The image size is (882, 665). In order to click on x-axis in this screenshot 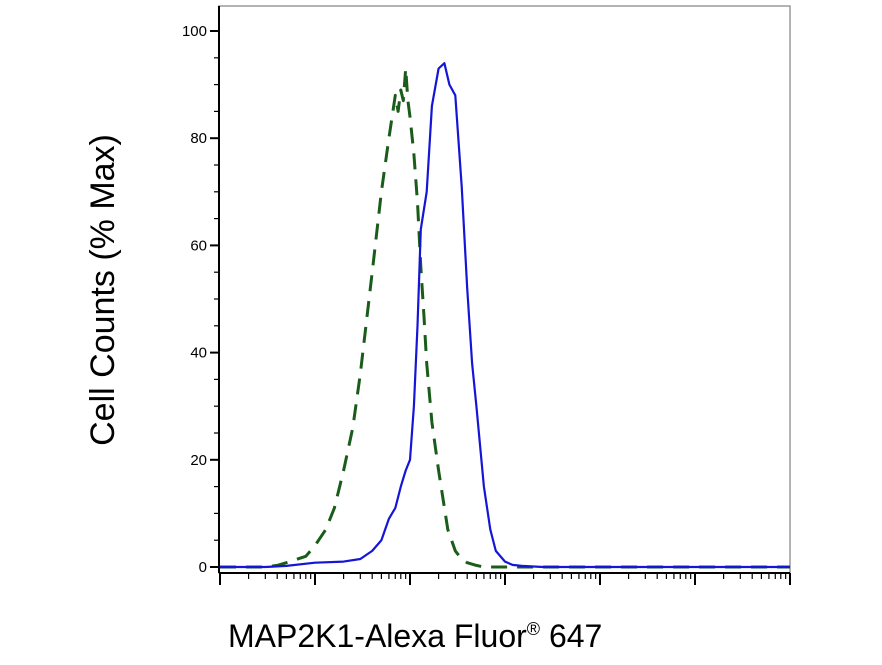, I will do `click(505, 579)`.